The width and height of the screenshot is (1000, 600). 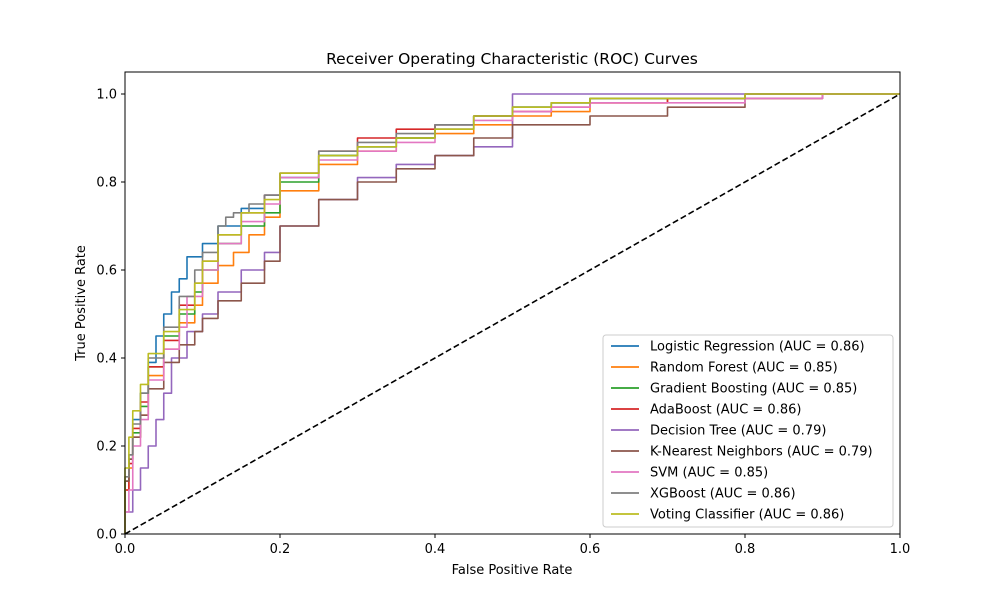 What do you see at coordinates (106, 447) in the screenshot?
I see `y-tick-label: 0.2` at bounding box center [106, 447].